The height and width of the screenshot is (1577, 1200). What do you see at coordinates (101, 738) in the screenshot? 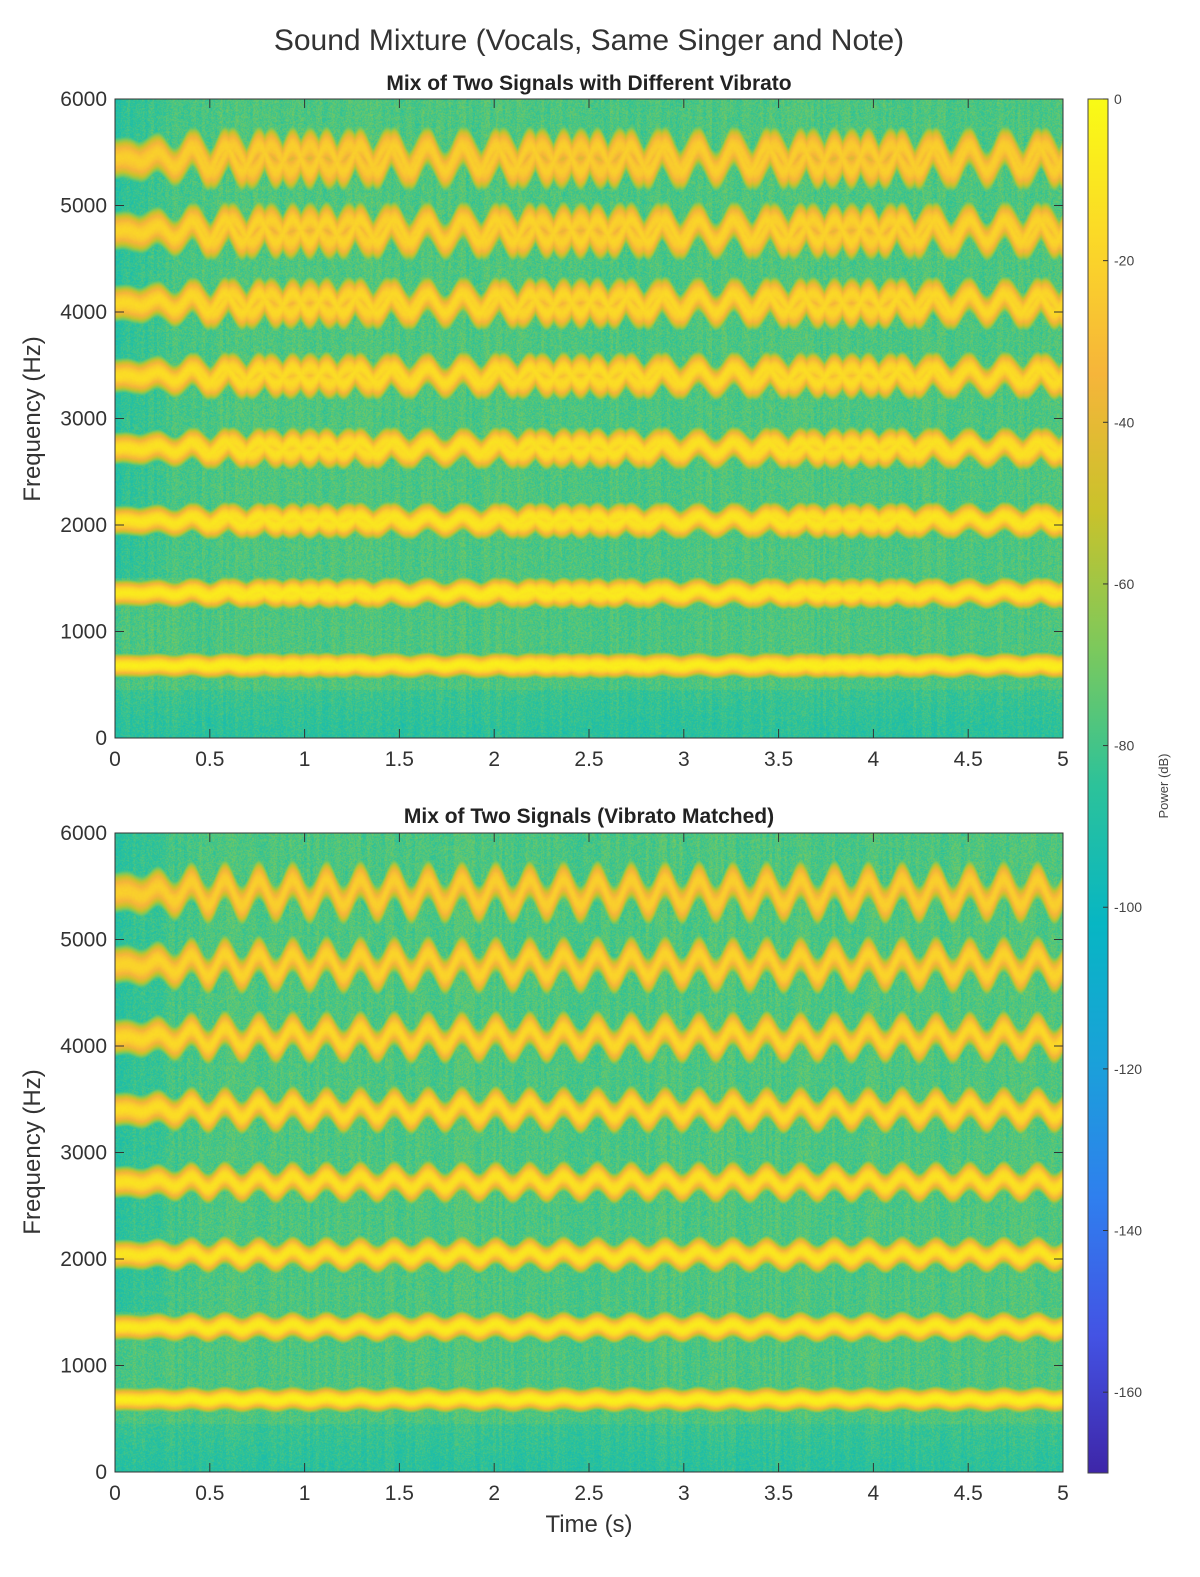
I see `panel-1-ytick-label: 0` at bounding box center [101, 738].